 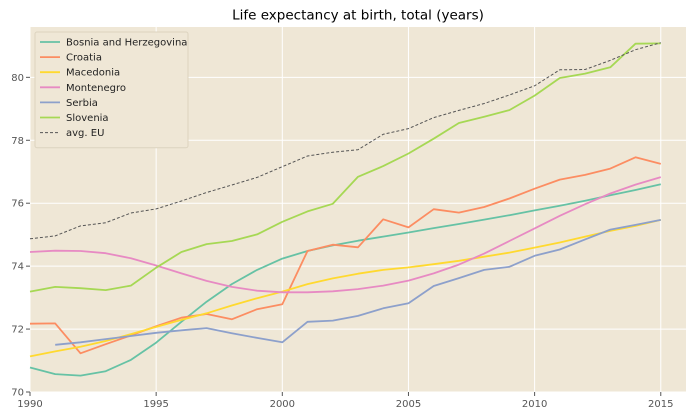 I want to click on legend-label: Croatia, so click(x=84, y=58).